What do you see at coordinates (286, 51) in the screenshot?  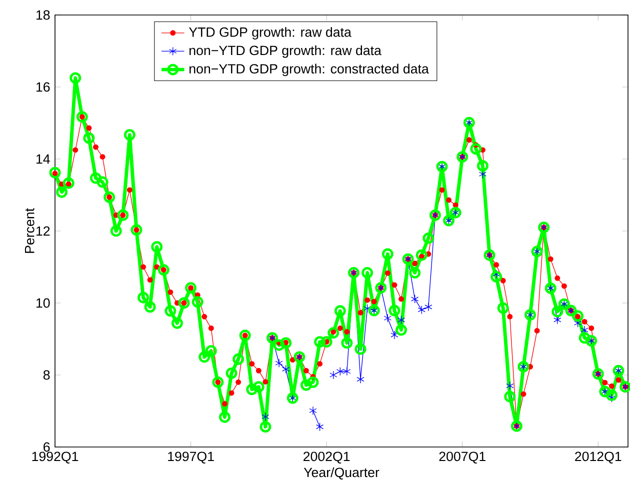 I see `legend-label: non−YTD GDP growth: raw data` at bounding box center [286, 51].